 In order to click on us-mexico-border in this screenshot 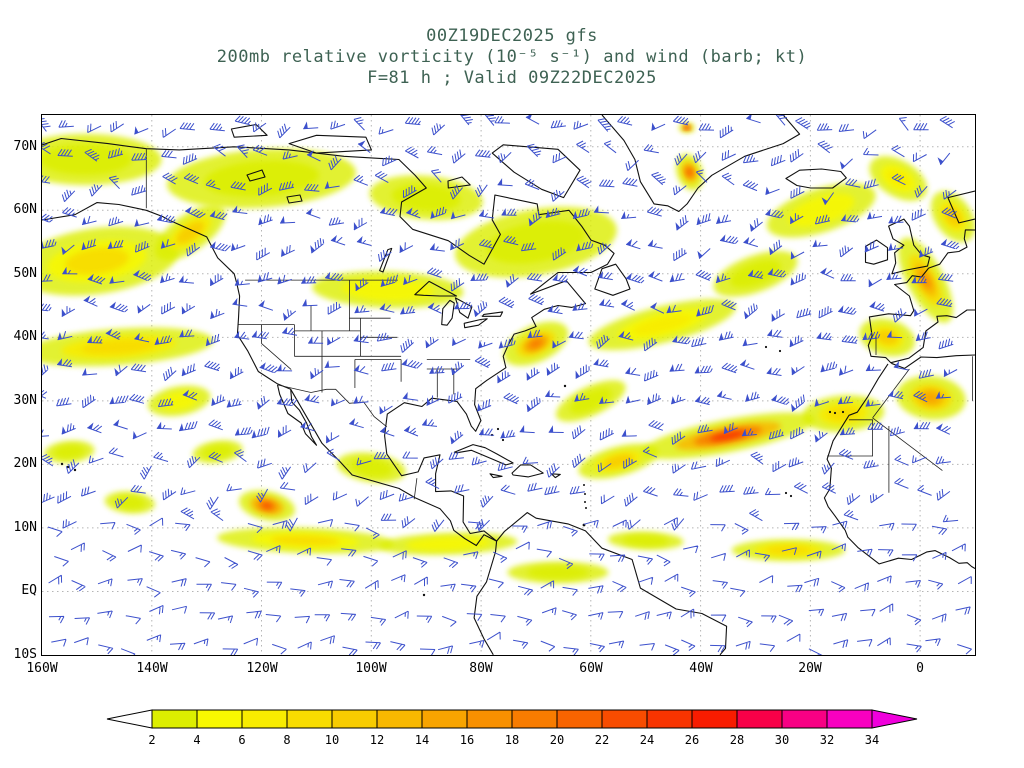, I will do `click(332, 406)`.